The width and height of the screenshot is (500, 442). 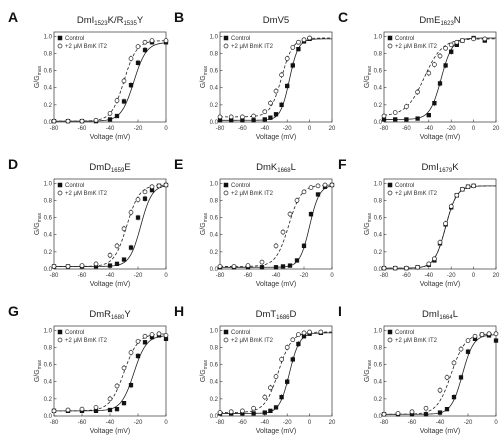 I want to click on panel-label: B, so click(x=179, y=17).